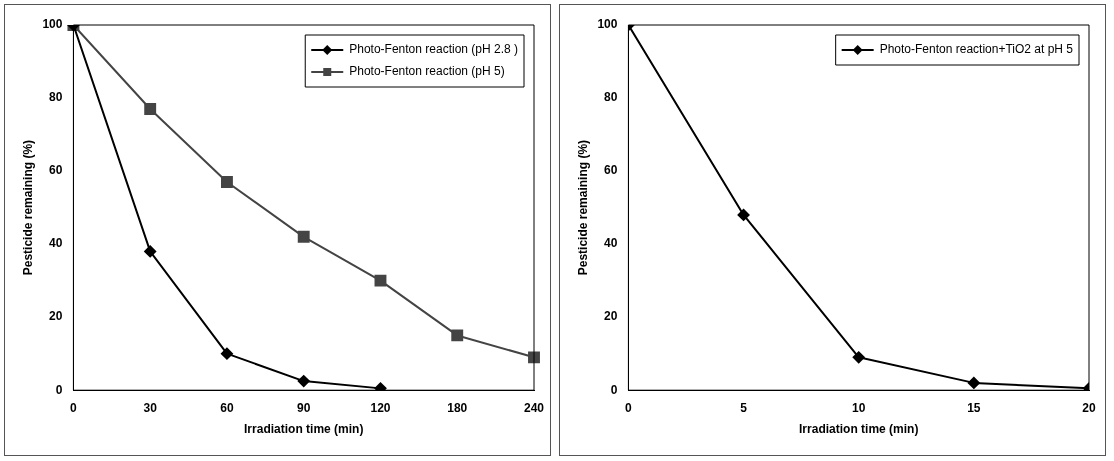 The height and width of the screenshot is (461, 1114). What do you see at coordinates (227, 407) in the screenshot?
I see `x-tick-label: 60` at bounding box center [227, 407].